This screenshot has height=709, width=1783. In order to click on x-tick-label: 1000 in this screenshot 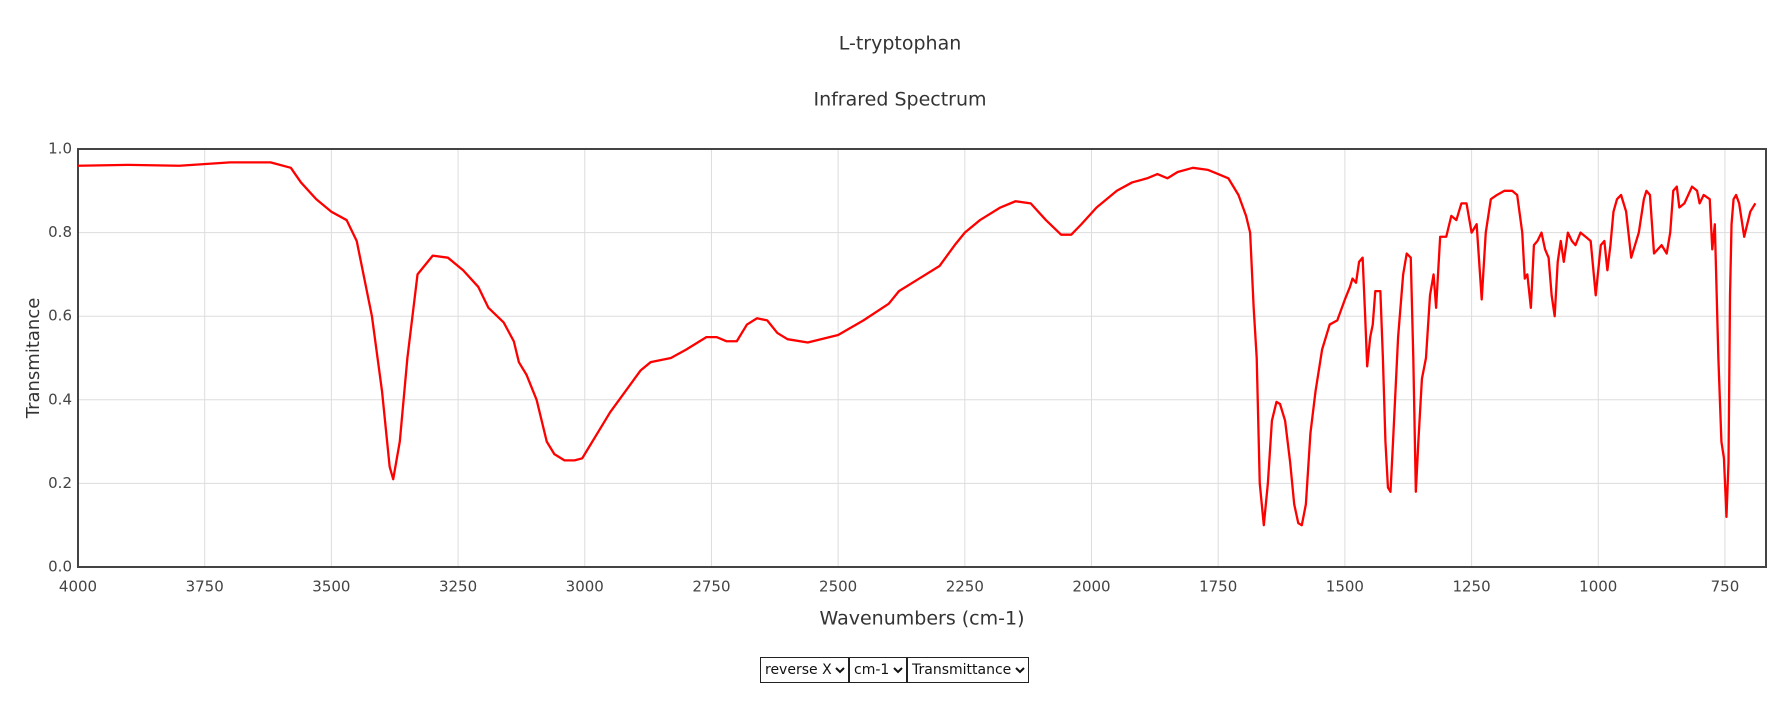, I will do `click(1598, 587)`.